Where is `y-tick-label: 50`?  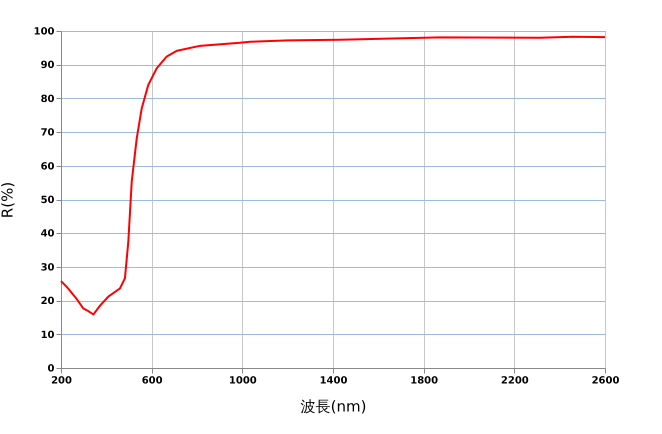 y-tick-label: 50 is located at coordinates (47, 200).